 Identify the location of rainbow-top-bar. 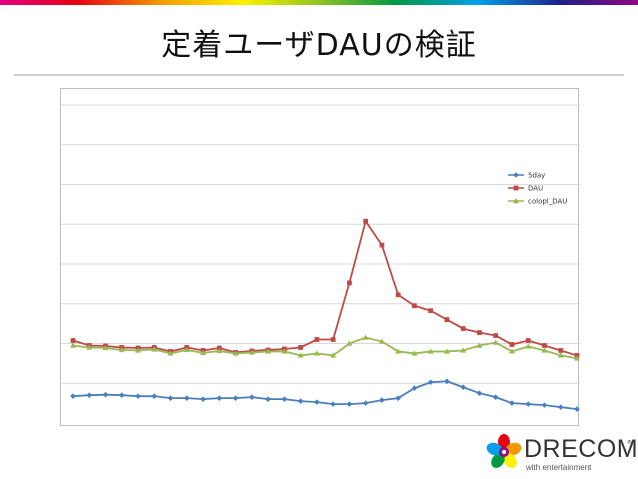
(319, 2).